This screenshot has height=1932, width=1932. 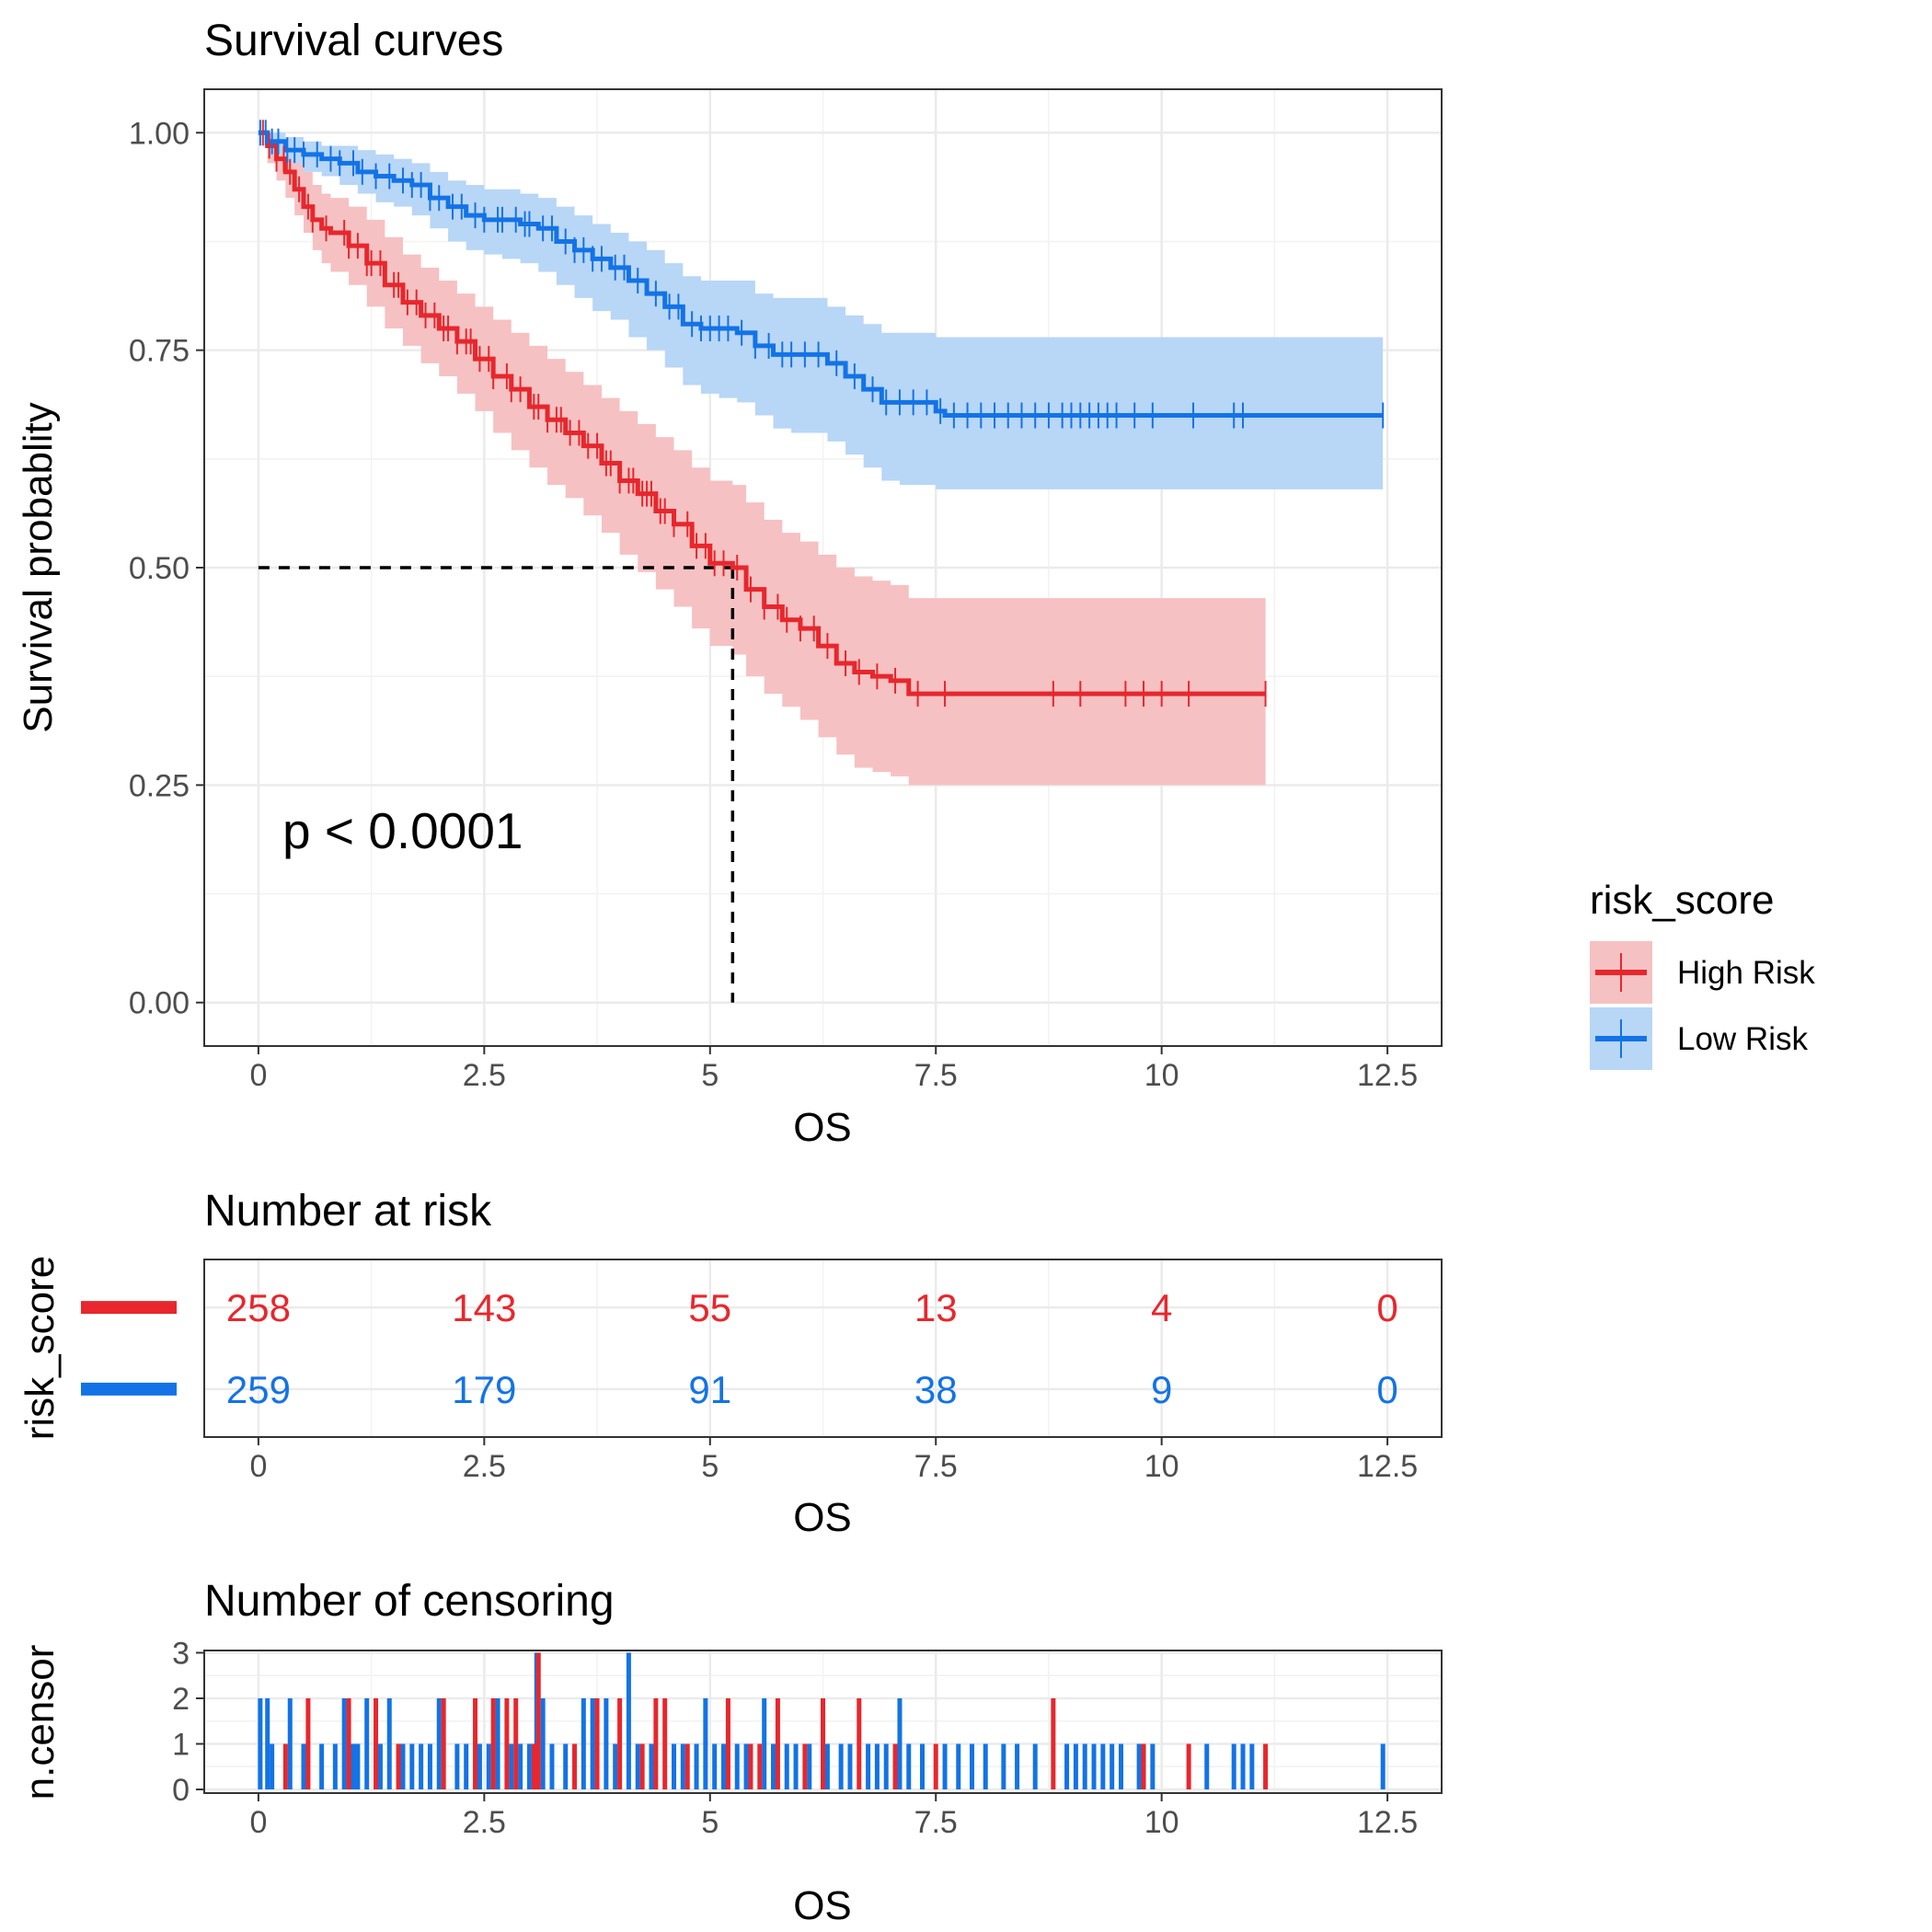 What do you see at coordinates (484, 1307) in the screenshot?
I see `risk-count-high: 143` at bounding box center [484, 1307].